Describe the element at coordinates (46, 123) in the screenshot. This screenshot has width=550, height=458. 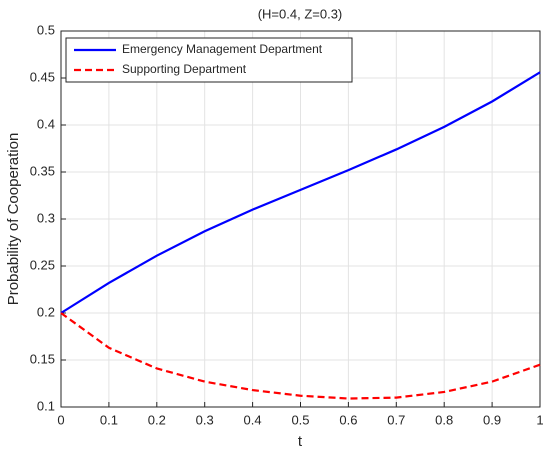
I see `y-tick-label: 0.4` at that location.